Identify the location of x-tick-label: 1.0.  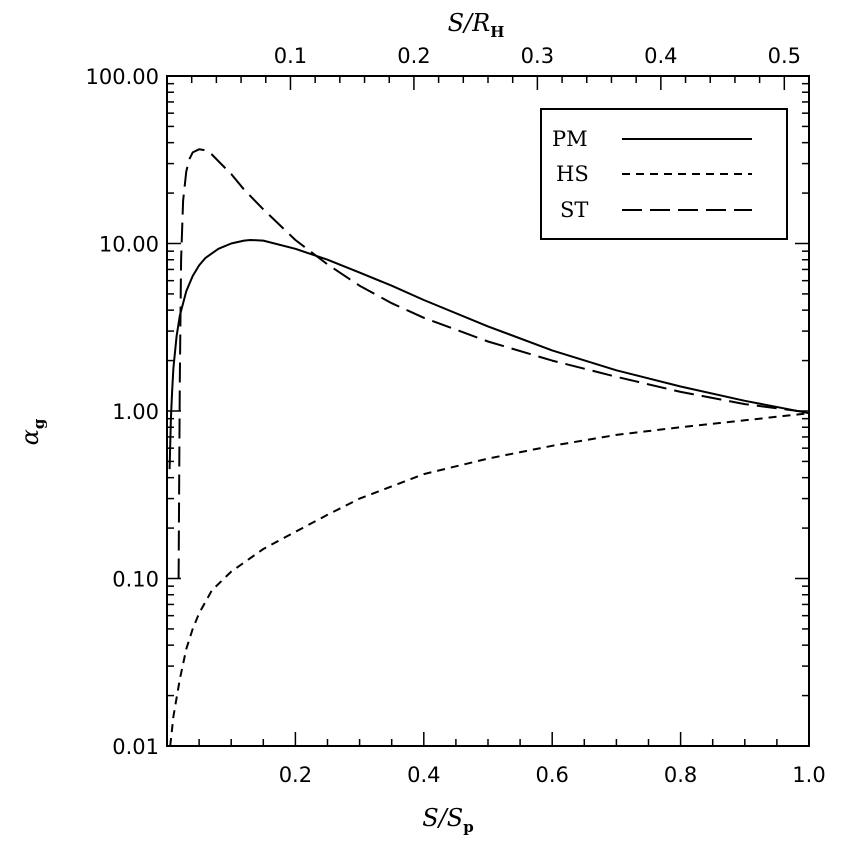
(808, 775).